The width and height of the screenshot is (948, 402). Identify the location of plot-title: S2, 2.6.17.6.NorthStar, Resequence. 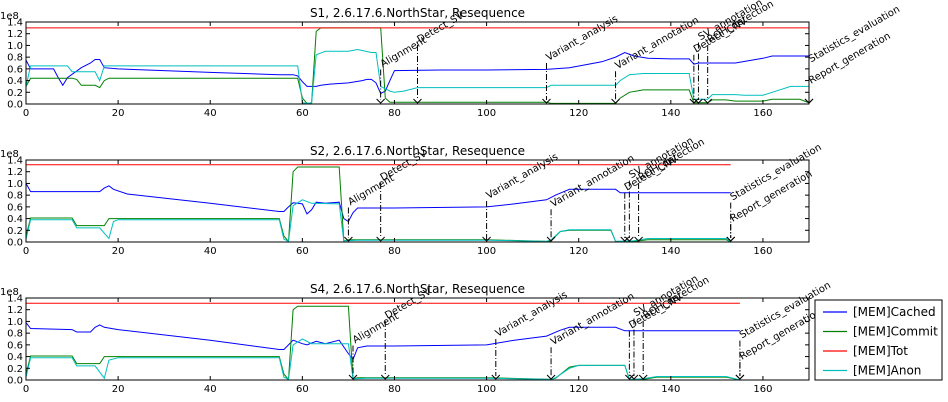
(417, 151).